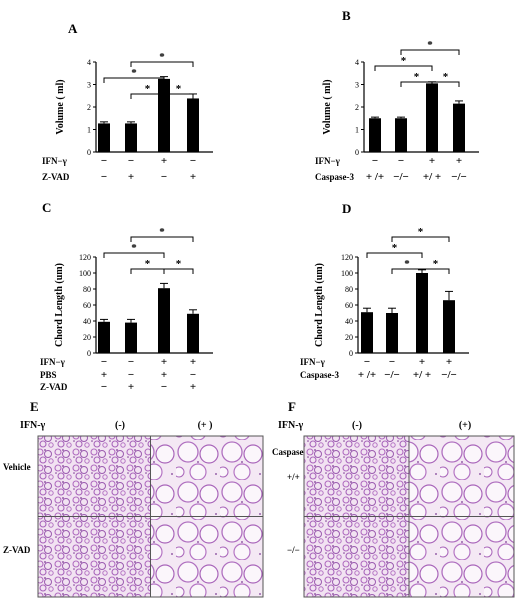 This screenshot has width=520, height=603. I want to click on condition-mark: + /+, so click(375, 177).